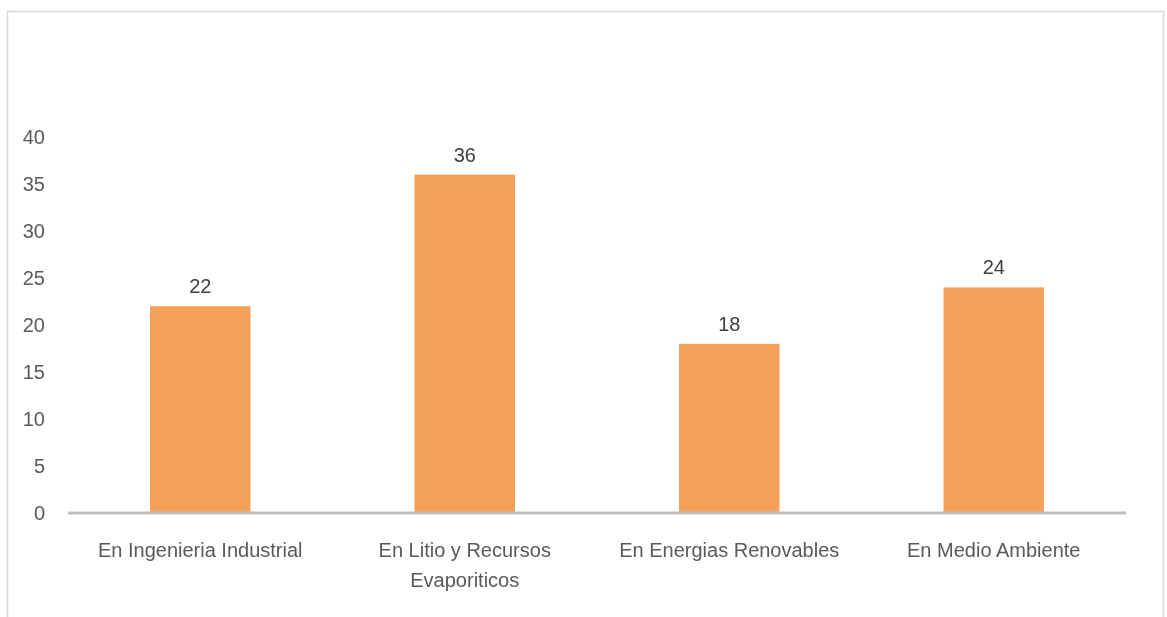  What do you see at coordinates (729, 550) in the screenshot?
I see `x-tick-label: En Energias Renovables` at bounding box center [729, 550].